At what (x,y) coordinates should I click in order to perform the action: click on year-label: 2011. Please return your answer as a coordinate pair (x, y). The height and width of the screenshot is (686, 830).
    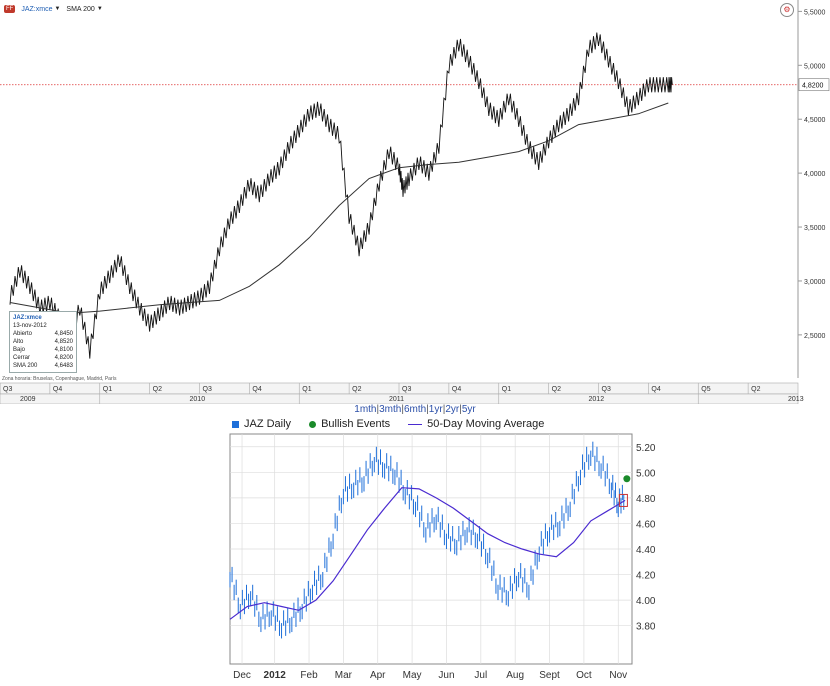
    Looking at the image, I should click on (396, 399).